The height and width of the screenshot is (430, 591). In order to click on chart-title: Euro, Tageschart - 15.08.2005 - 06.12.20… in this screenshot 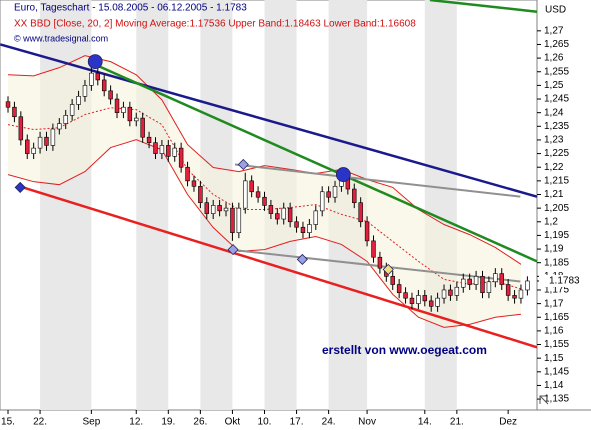, I will do `click(130, 8)`.